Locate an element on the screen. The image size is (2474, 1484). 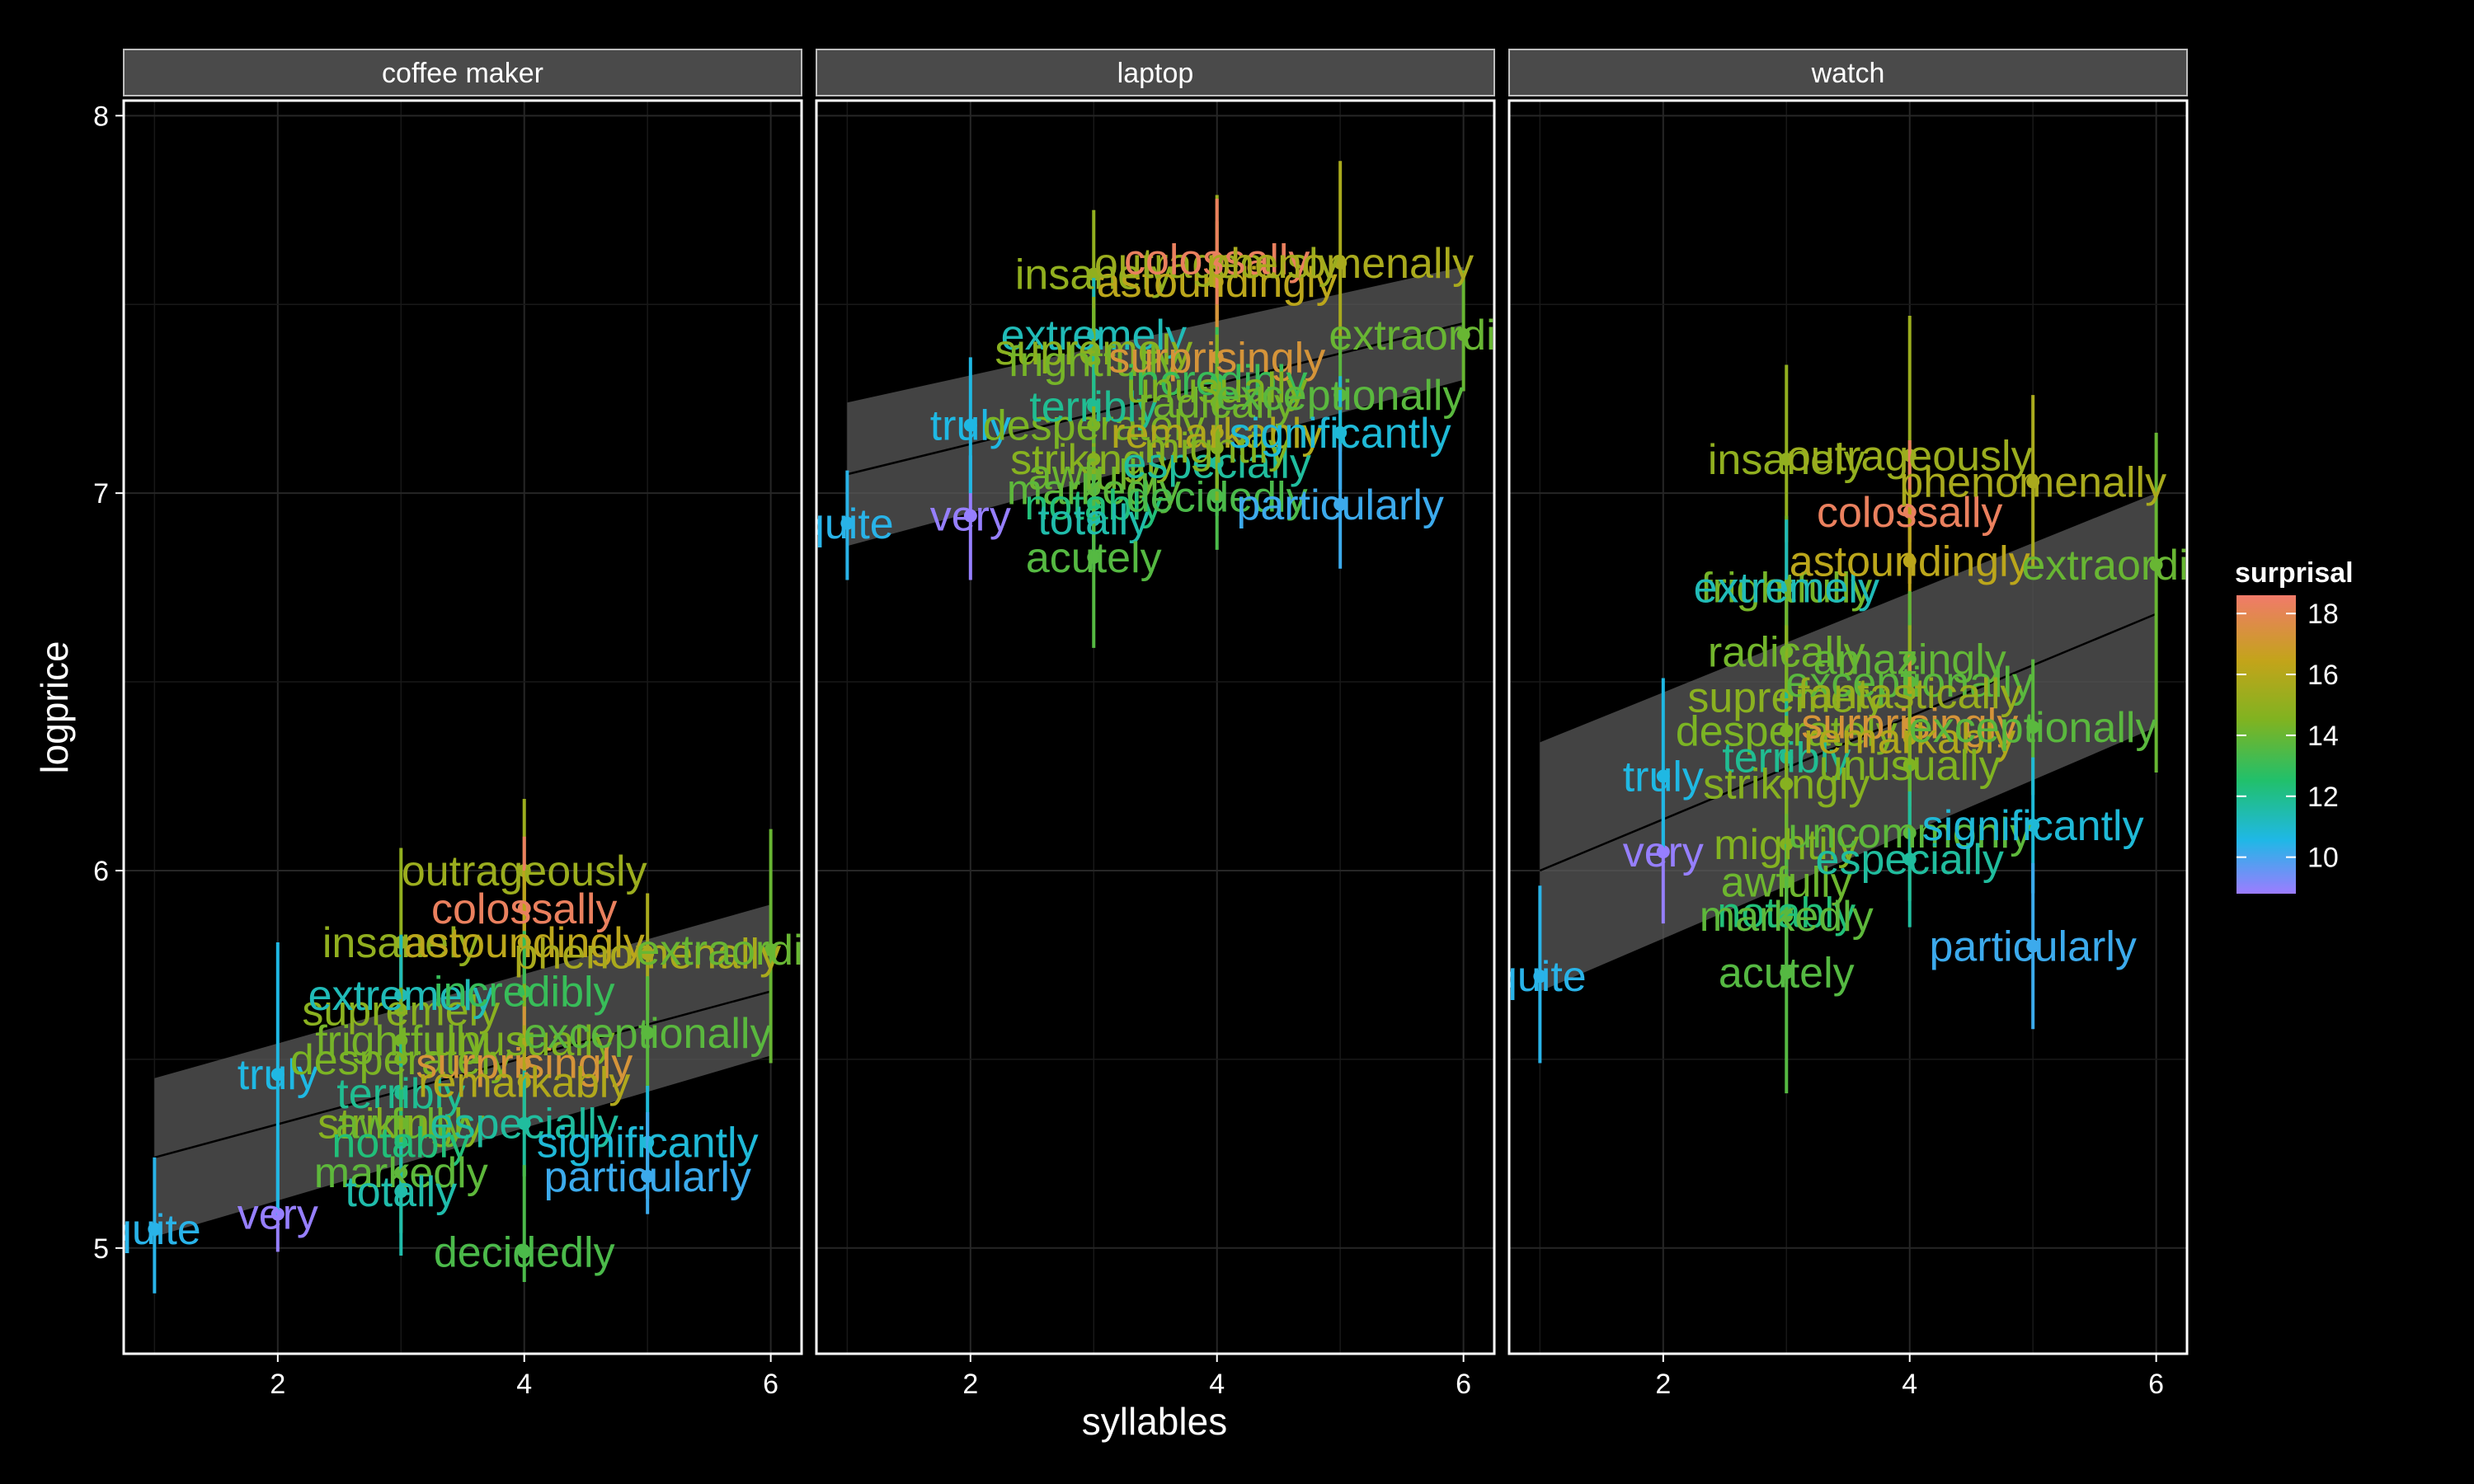
point-label: notably is located at coordinates (401, 1143).